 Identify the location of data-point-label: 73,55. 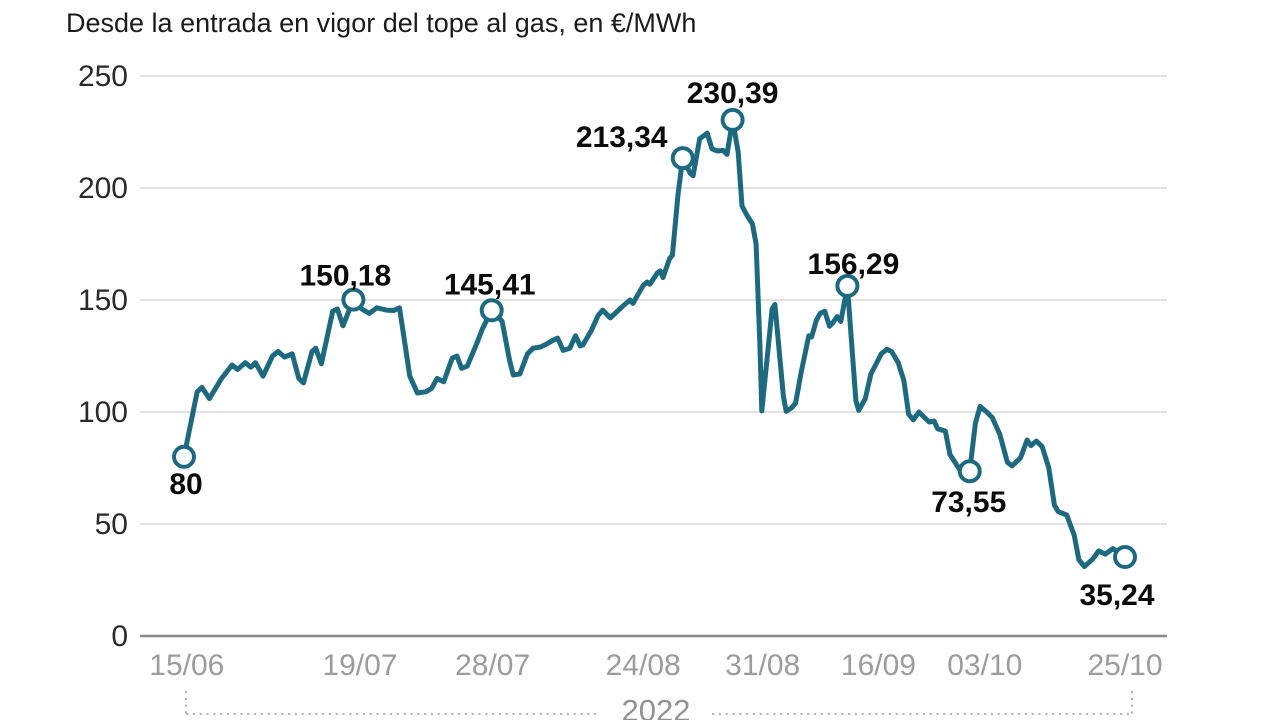
(968, 502).